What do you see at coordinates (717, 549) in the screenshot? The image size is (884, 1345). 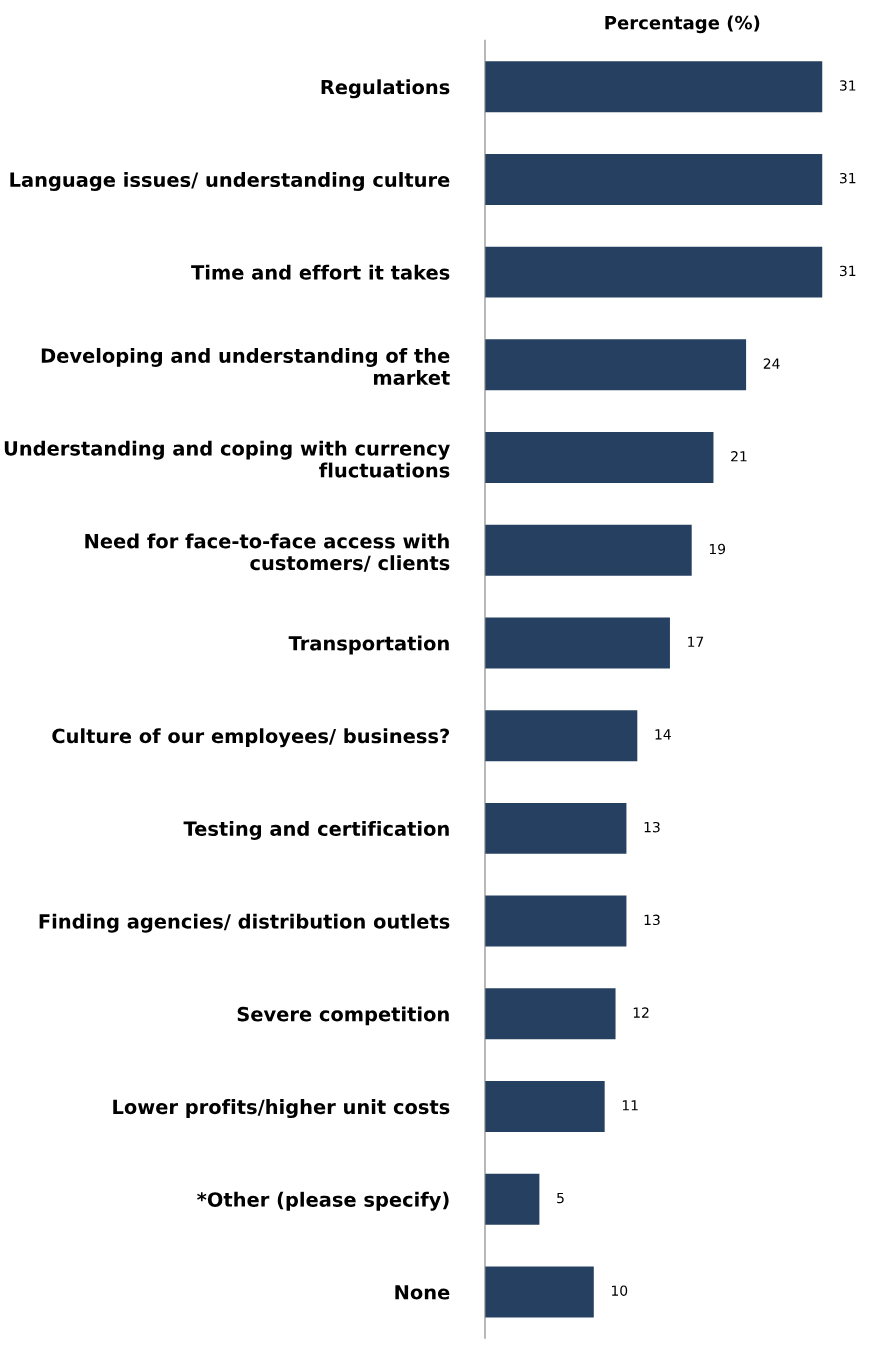 I see `data-label: 19` at bounding box center [717, 549].